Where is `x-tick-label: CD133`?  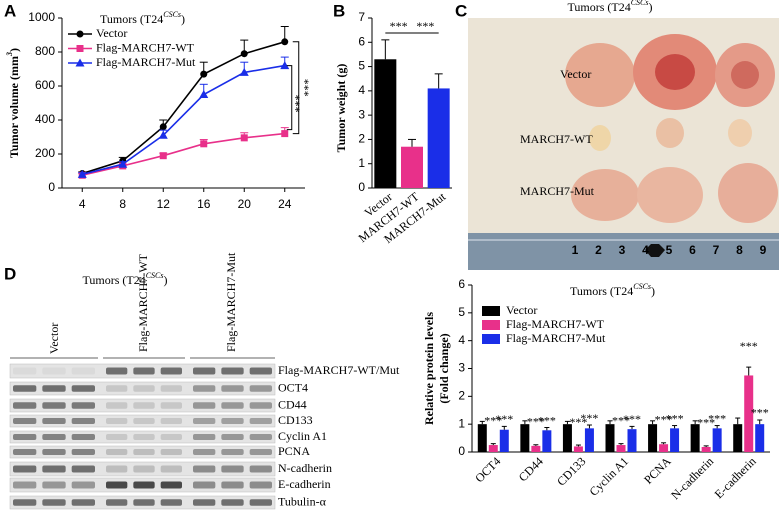
x-tick-label: CD133 is located at coordinates (571, 471).